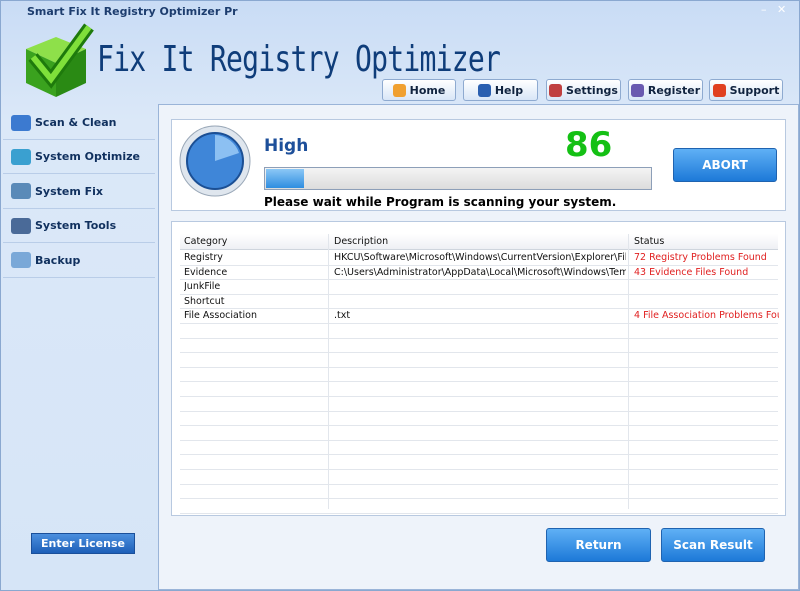 This screenshot has height=591, width=800. I want to click on window-title: Smart Fix It Registry Optimizer Pr, so click(132, 11).